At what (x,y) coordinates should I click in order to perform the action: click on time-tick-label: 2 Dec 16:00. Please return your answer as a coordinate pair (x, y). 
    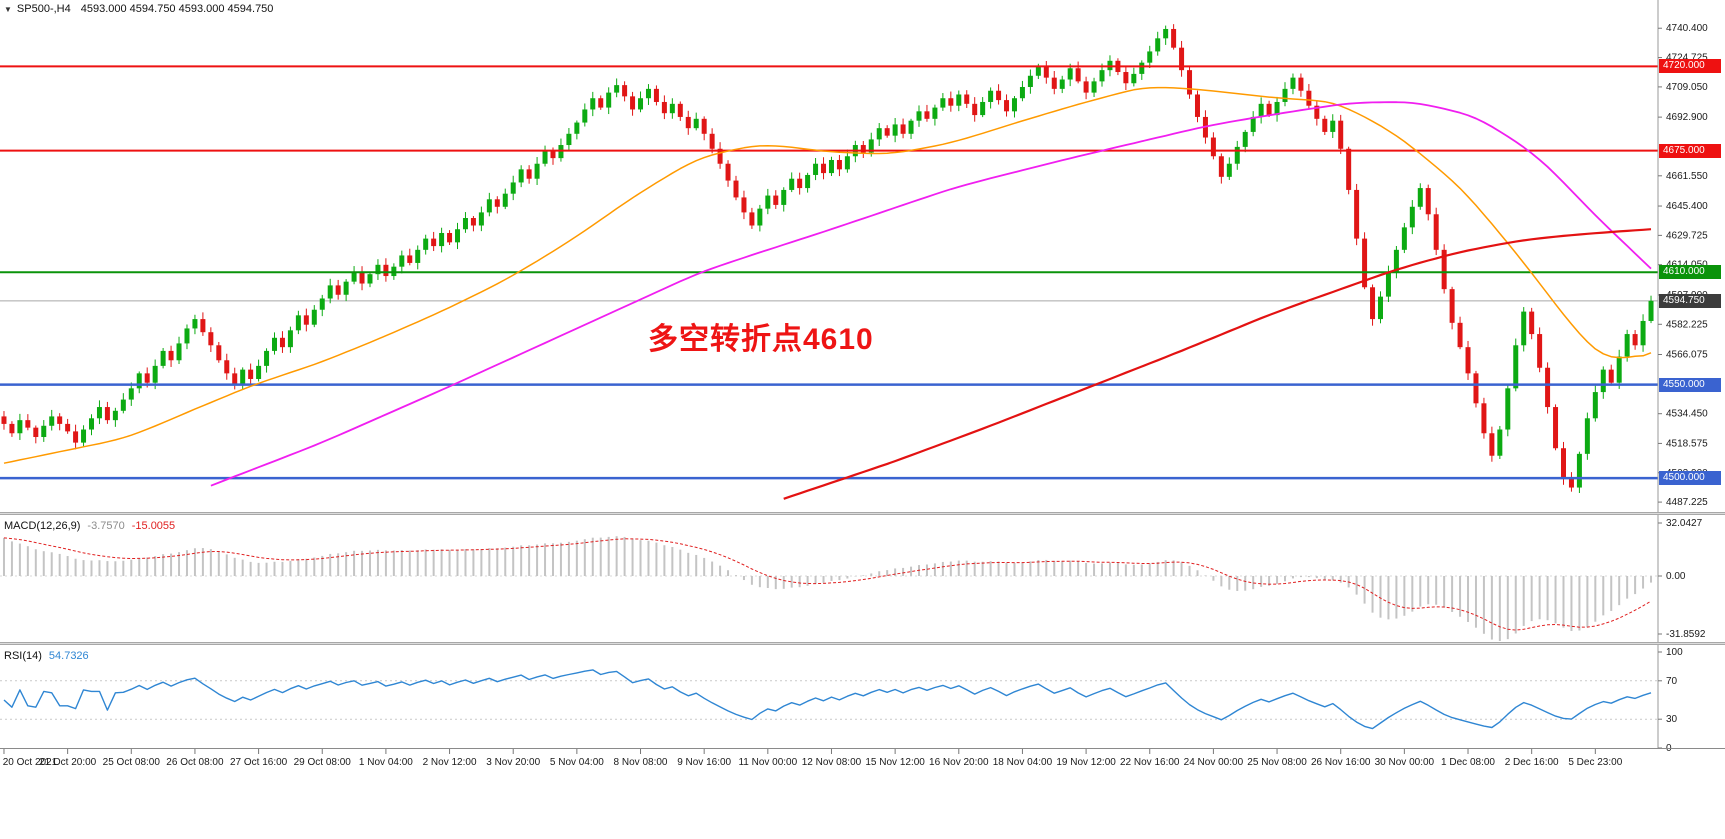
    Looking at the image, I should click on (1532, 762).